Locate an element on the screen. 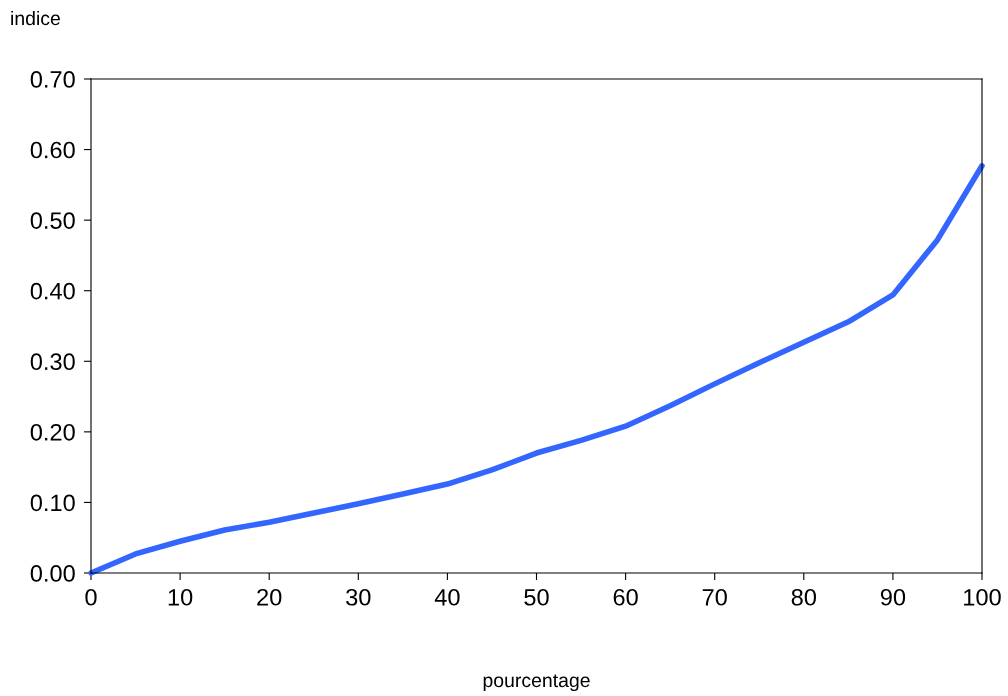  y-tick-label: 0.00 is located at coordinates (52, 573).